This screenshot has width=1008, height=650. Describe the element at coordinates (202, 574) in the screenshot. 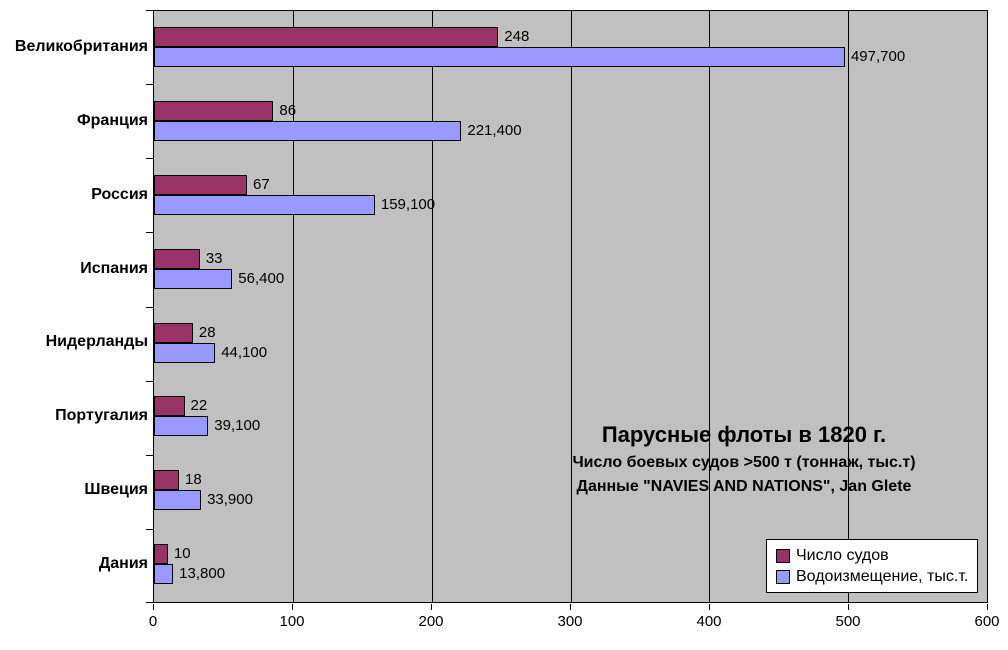

I see `value-label: 13,800` at that location.